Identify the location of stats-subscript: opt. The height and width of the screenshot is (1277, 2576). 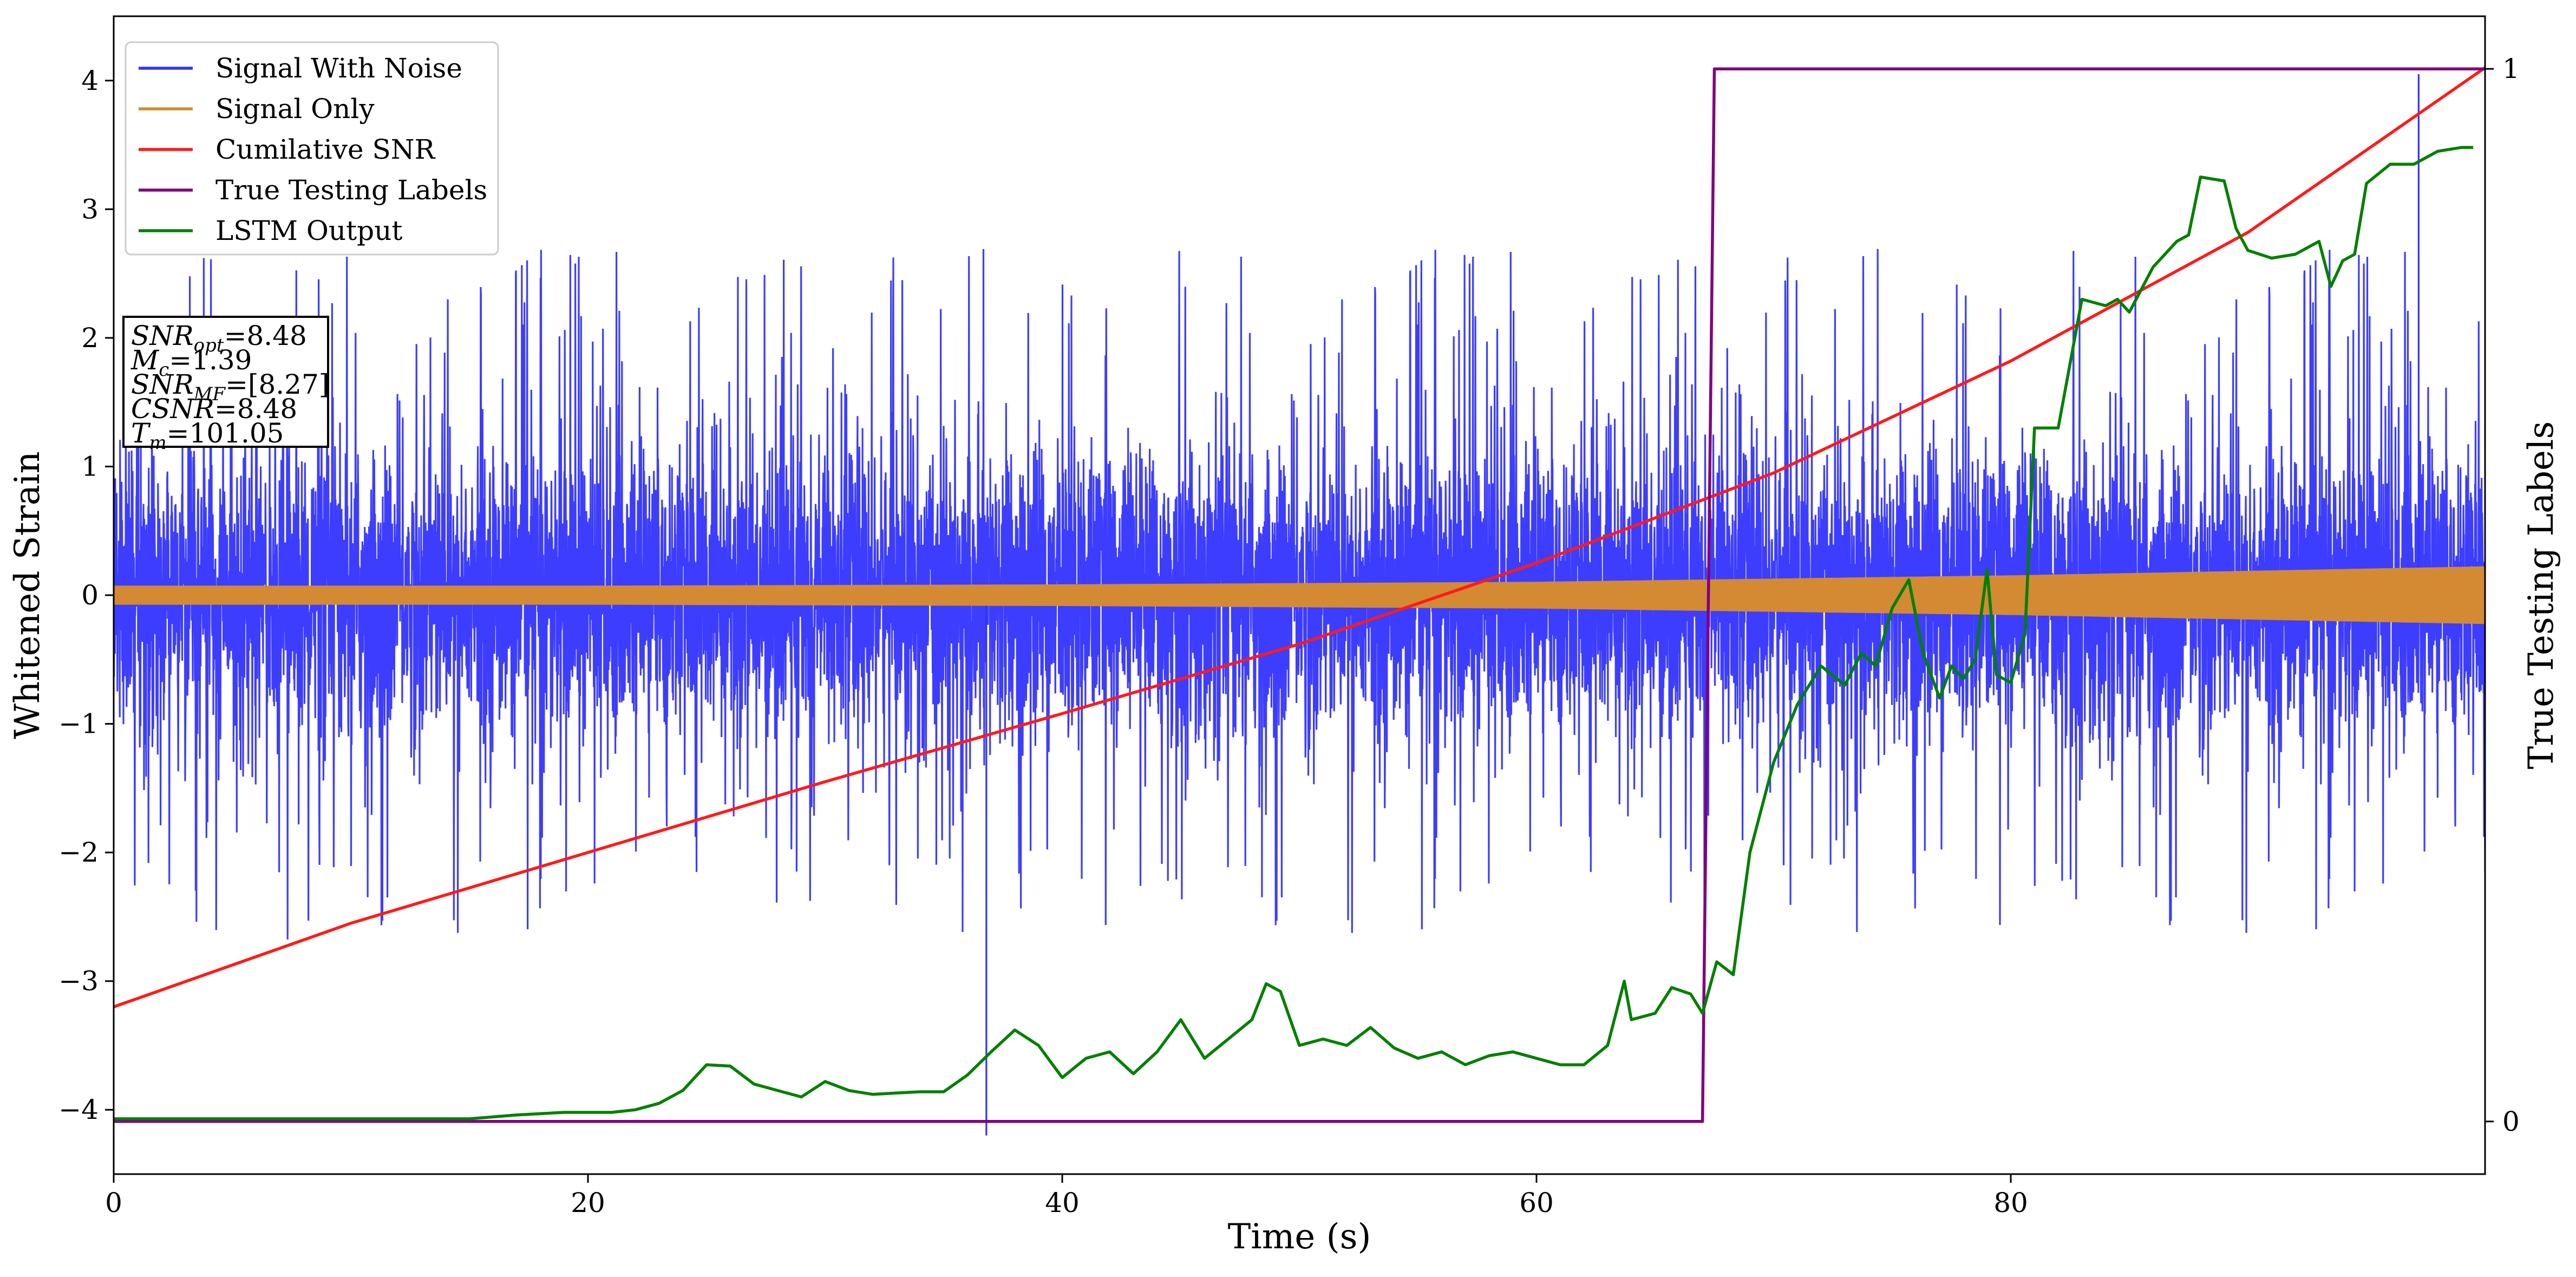
(209, 345).